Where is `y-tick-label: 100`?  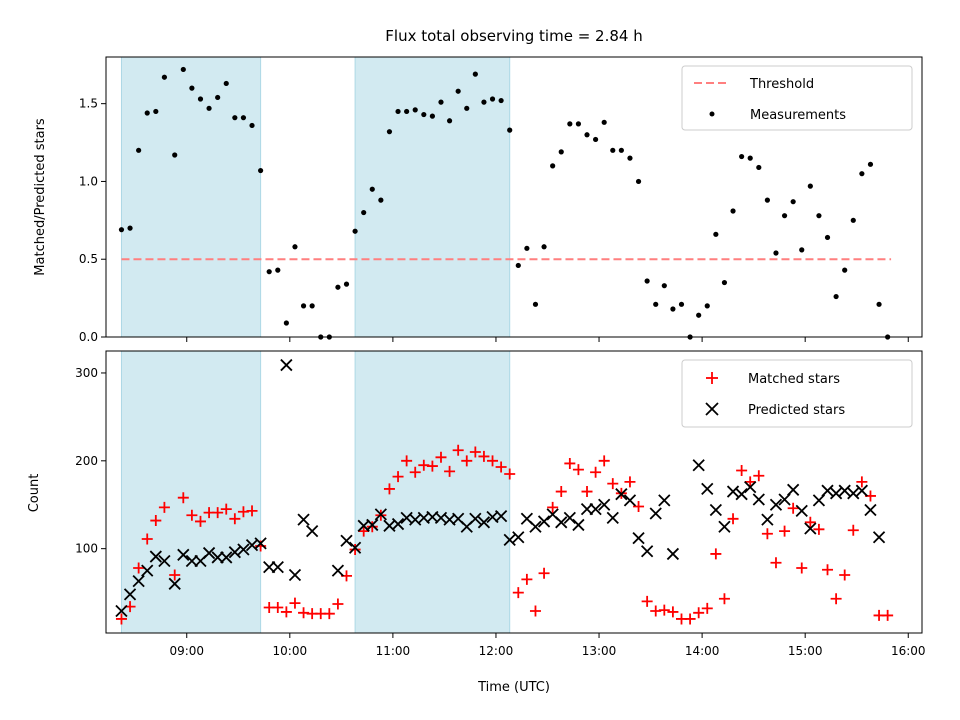
y-tick-label: 100 is located at coordinates (86, 549).